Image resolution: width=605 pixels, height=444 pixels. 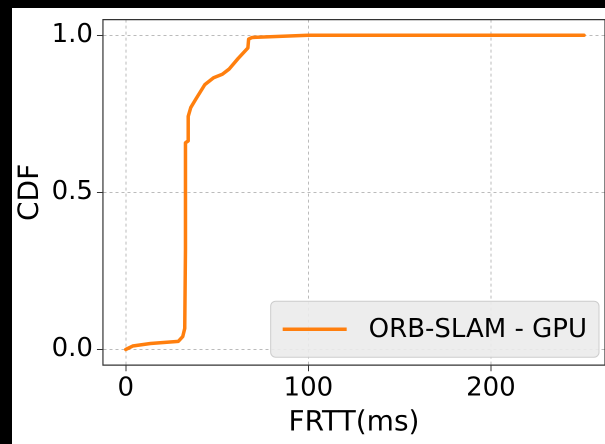 What do you see at coordinates (72, 191) in the screenshot?
I see `y-tick-label: 0.5` at bounding box center [72, 191].